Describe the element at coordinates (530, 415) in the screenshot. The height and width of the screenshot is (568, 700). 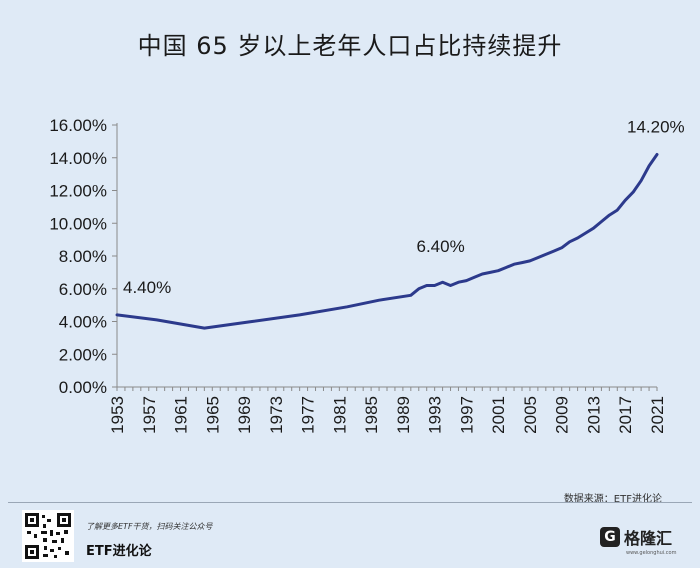
I see `x-tick-label: 2005` at that location.